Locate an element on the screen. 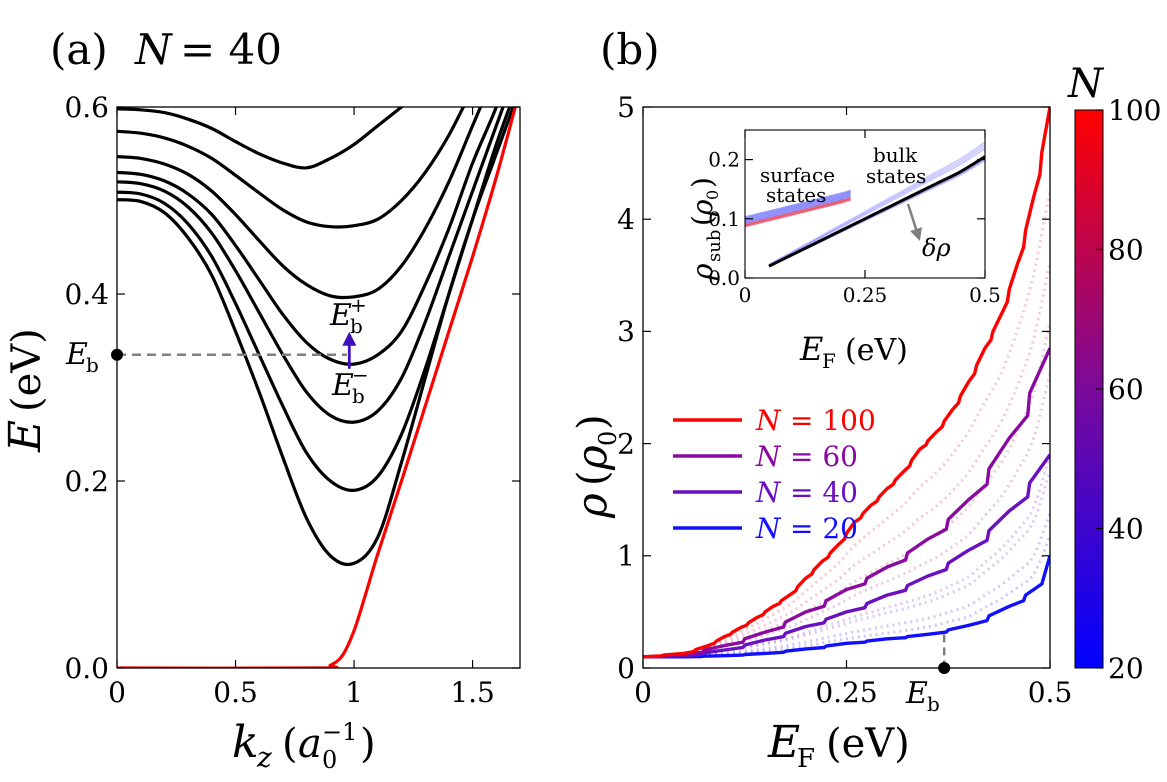 The width and height of the screenshot is (1167, 782). panel-a-eb-minus-label: E b − is located at coordinates (350, 385).